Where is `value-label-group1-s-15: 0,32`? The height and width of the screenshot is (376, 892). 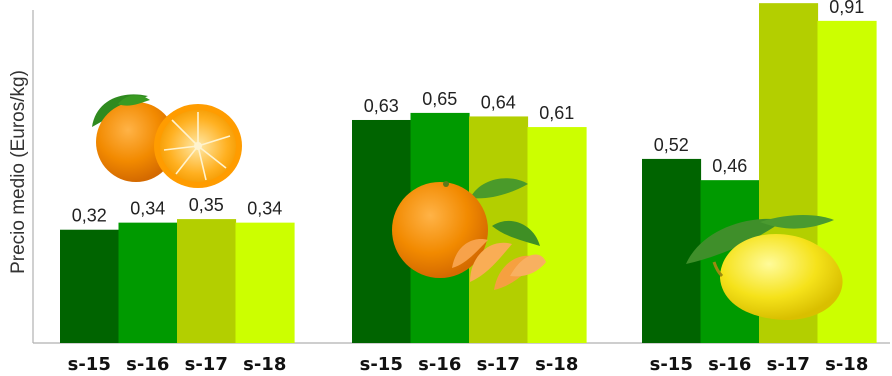
value-label-group1-s-15: 0,32 is located at coordinates (89, 216).